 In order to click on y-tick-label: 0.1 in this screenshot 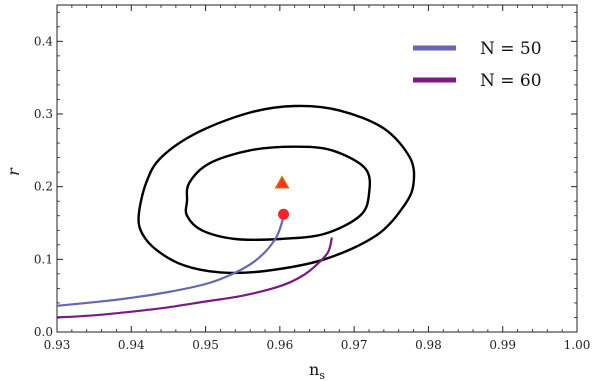, I will do `click(43, 259)`.